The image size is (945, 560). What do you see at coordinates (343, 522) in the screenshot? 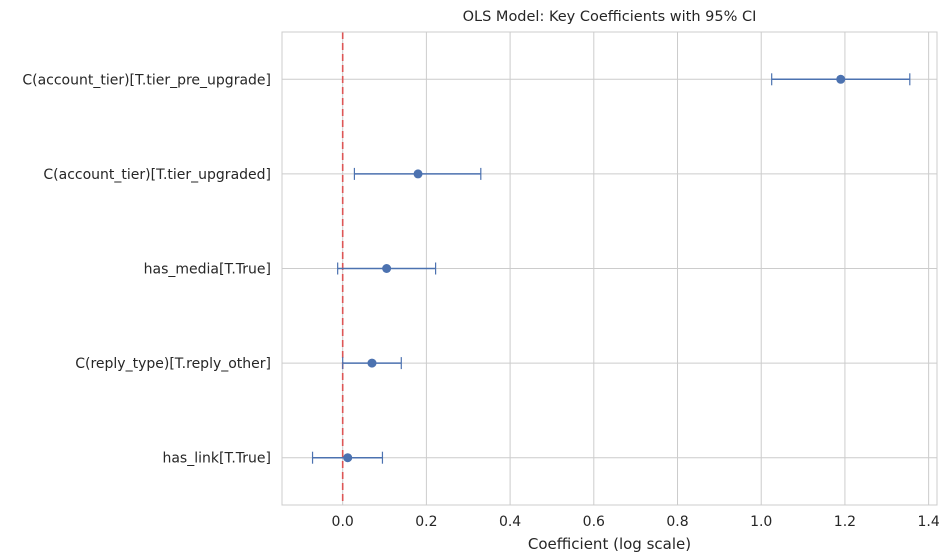
I see `x-tick-label: 0.0` at bounding box center [343, 522].